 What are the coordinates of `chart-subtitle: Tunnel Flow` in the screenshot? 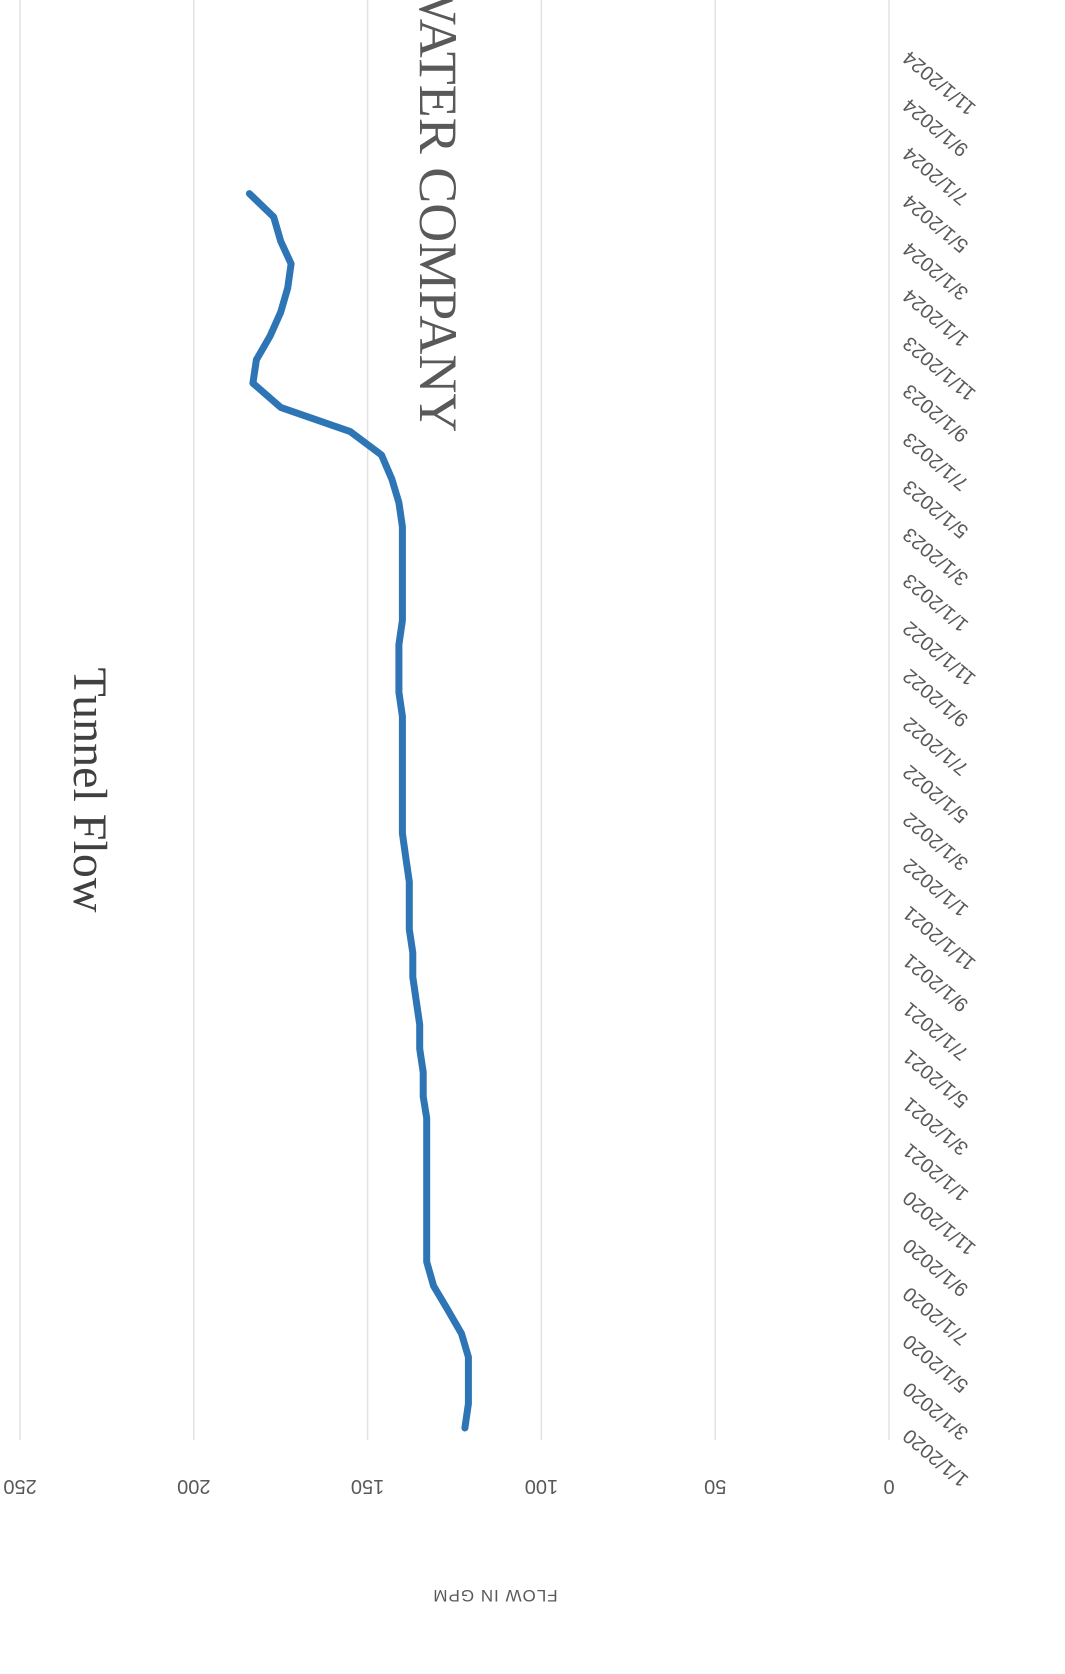 It's located at (89, 790).